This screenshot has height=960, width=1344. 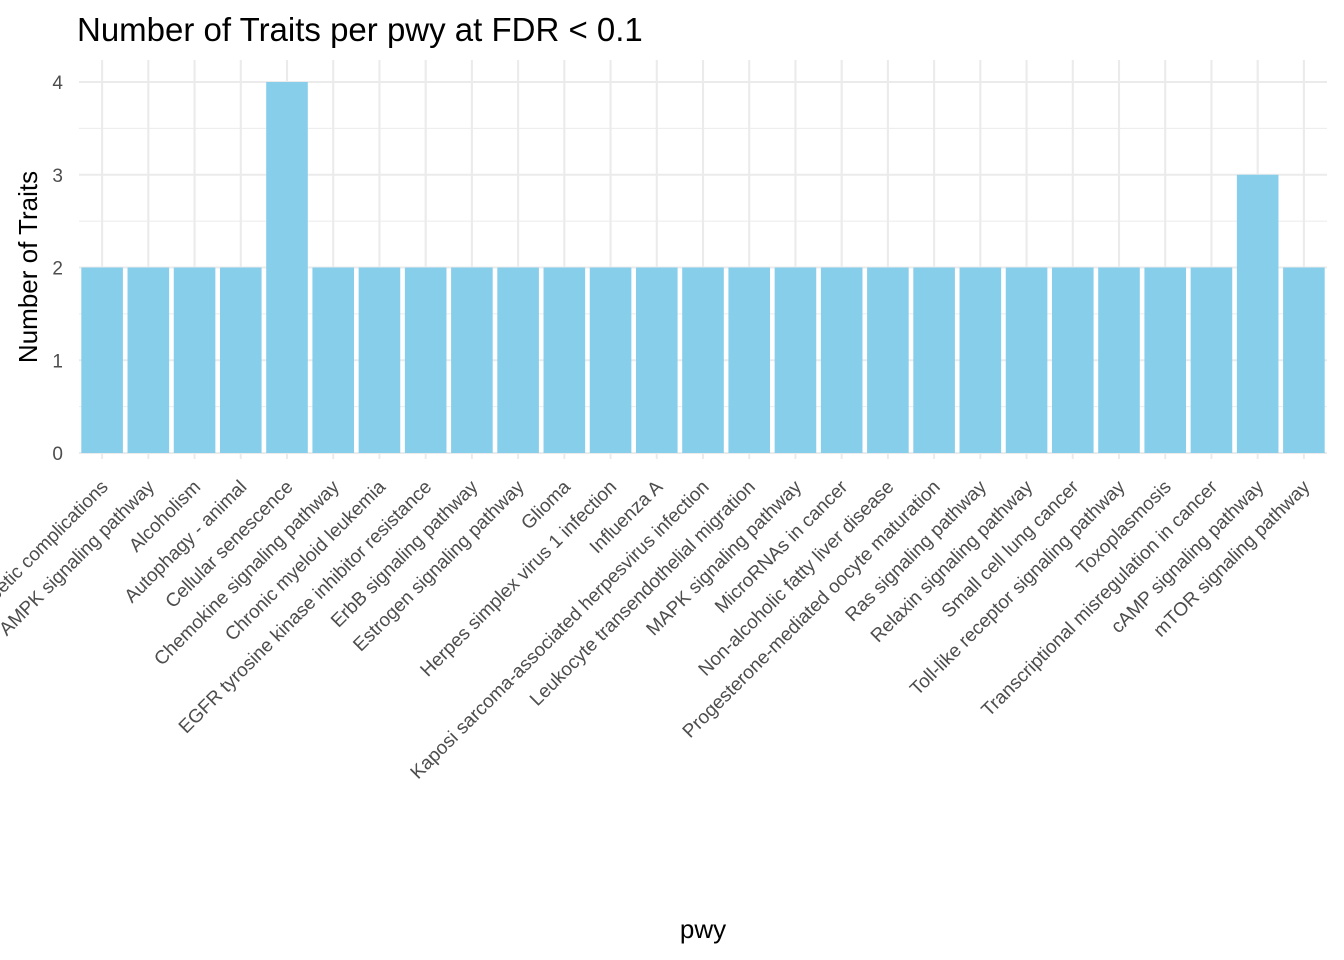 I want to click on y-axis-title: Number of Traits, so click(x=28, y=267).